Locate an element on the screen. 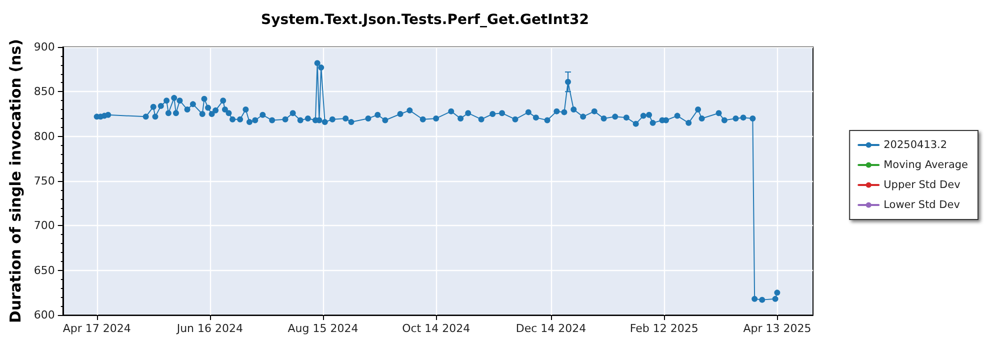  legend-label: 20250413.2 is located at coordinates (916, 145).